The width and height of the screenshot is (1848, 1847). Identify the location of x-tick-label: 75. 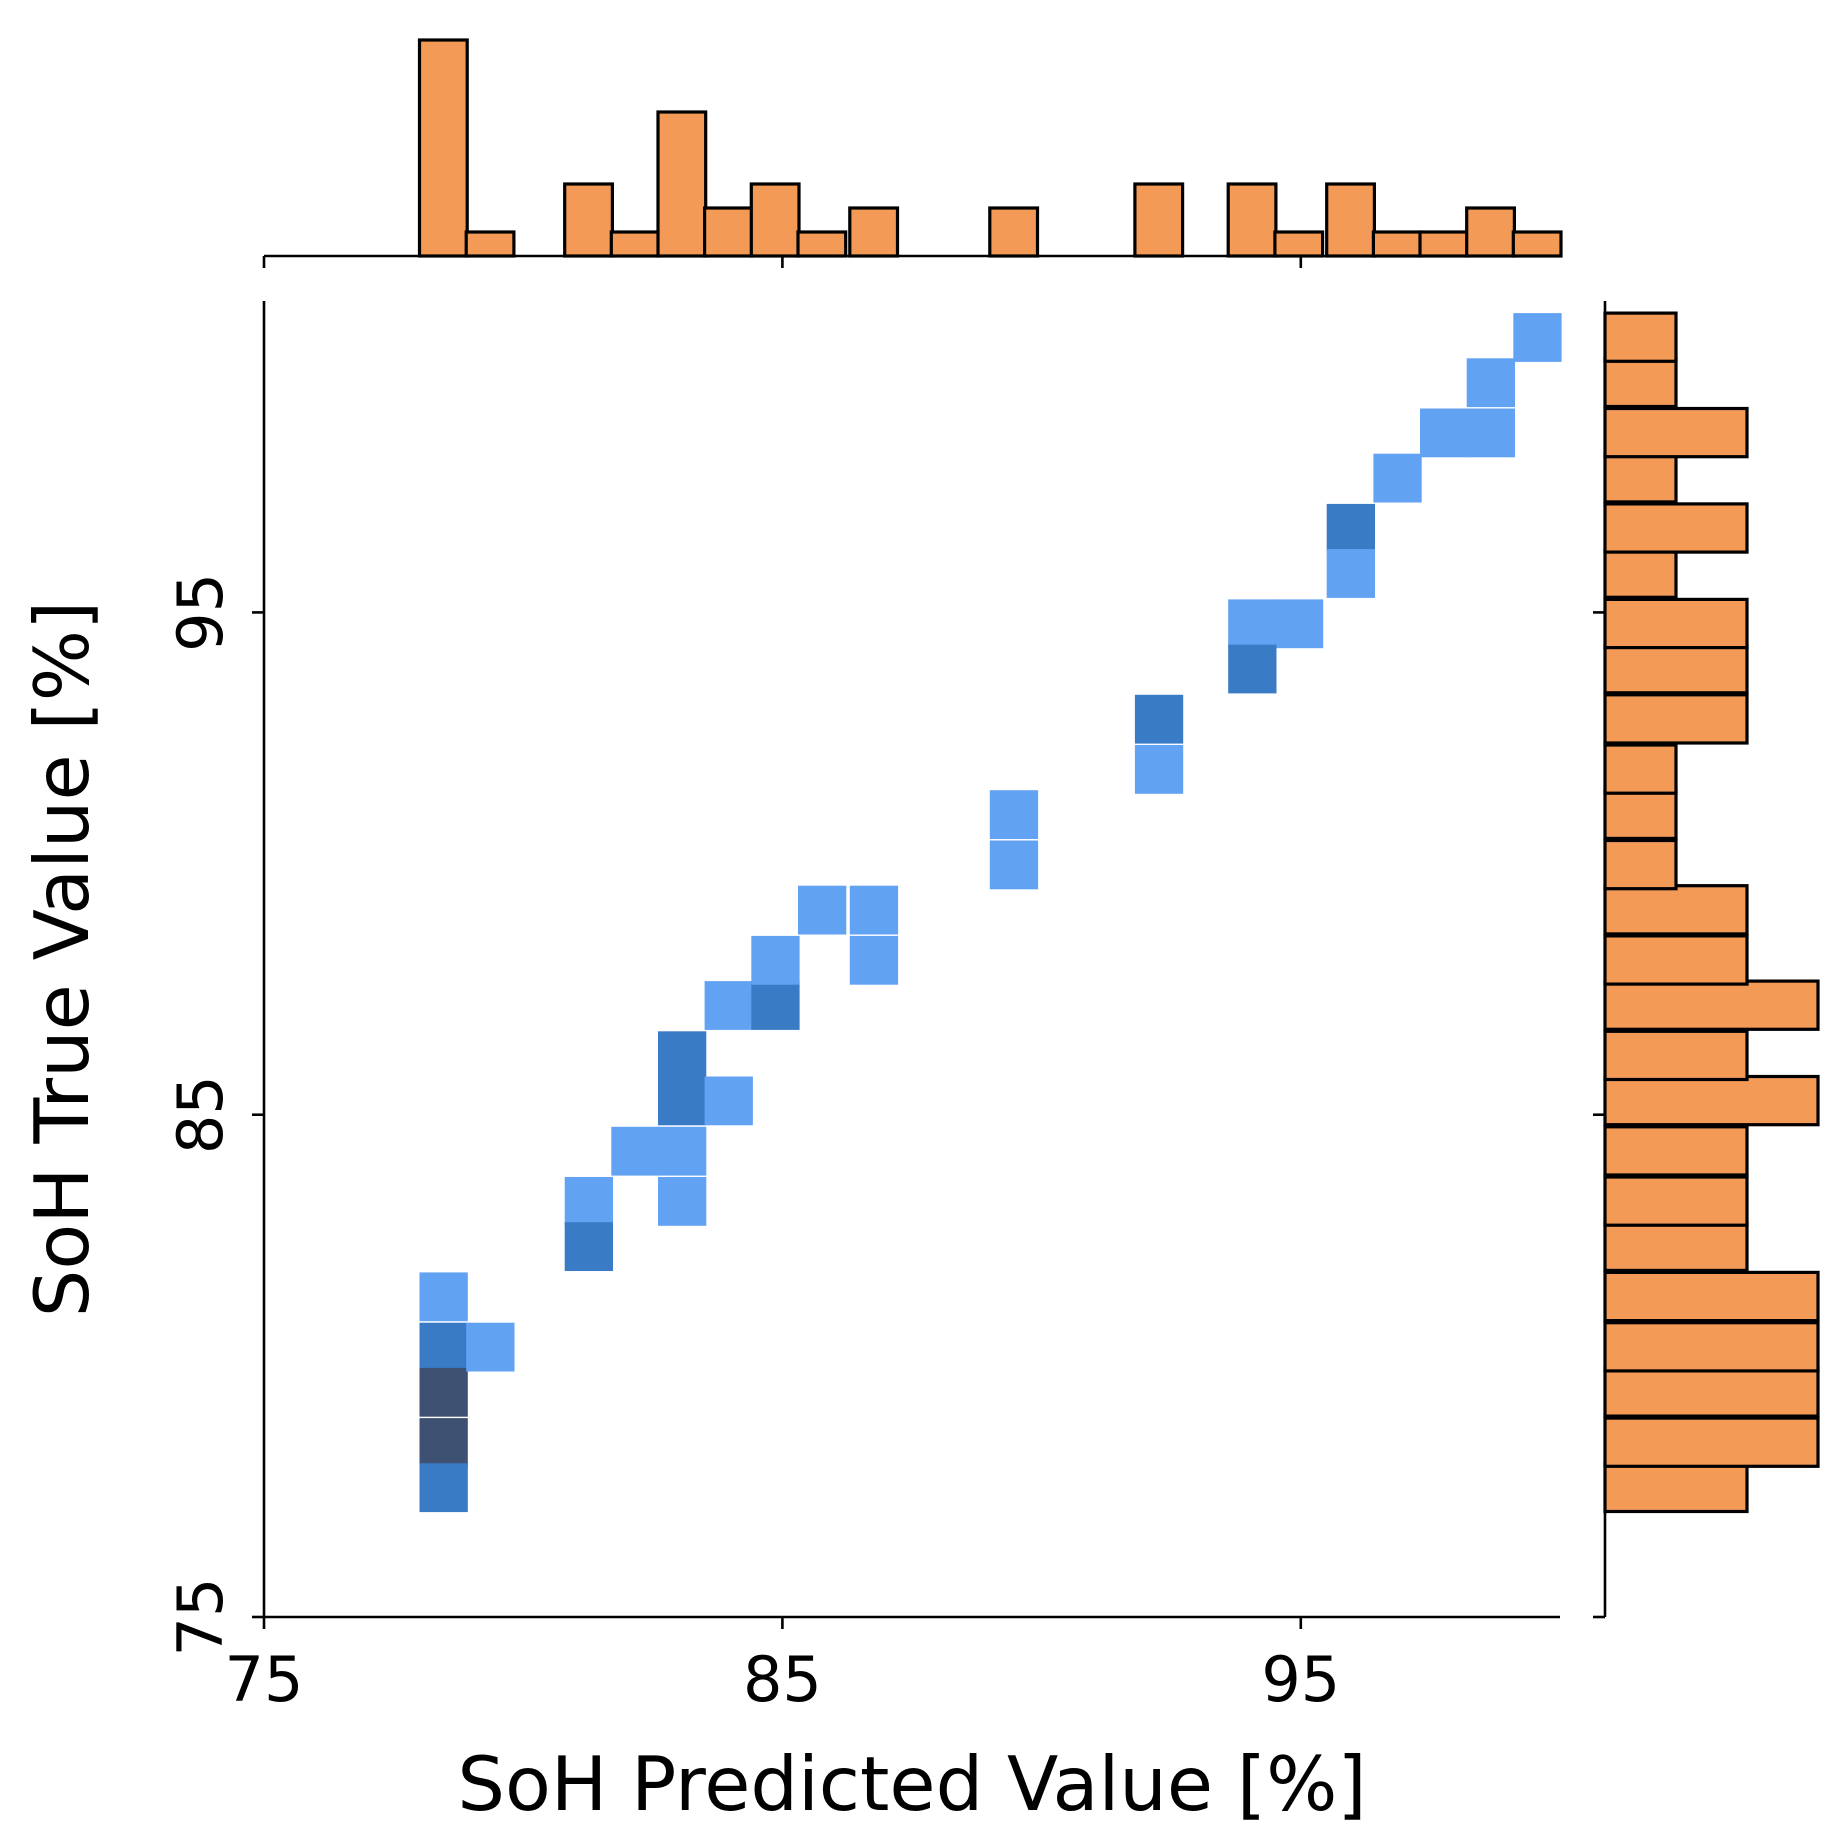
(264, 1679).